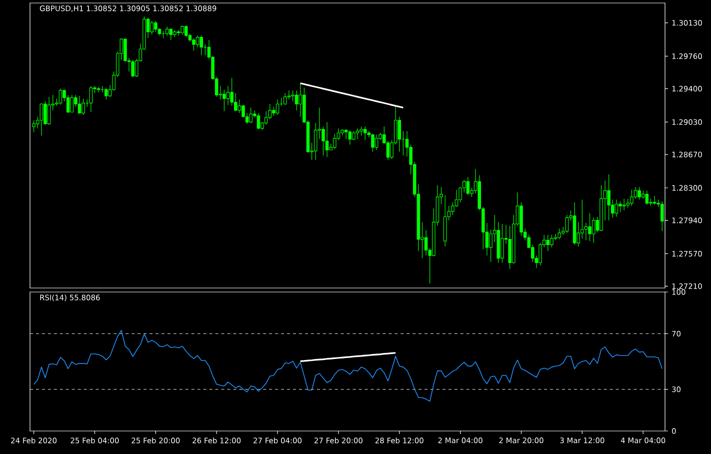  Describe the element at coordinates (348, 357) in the screenshot. I see `line-series` at that location.